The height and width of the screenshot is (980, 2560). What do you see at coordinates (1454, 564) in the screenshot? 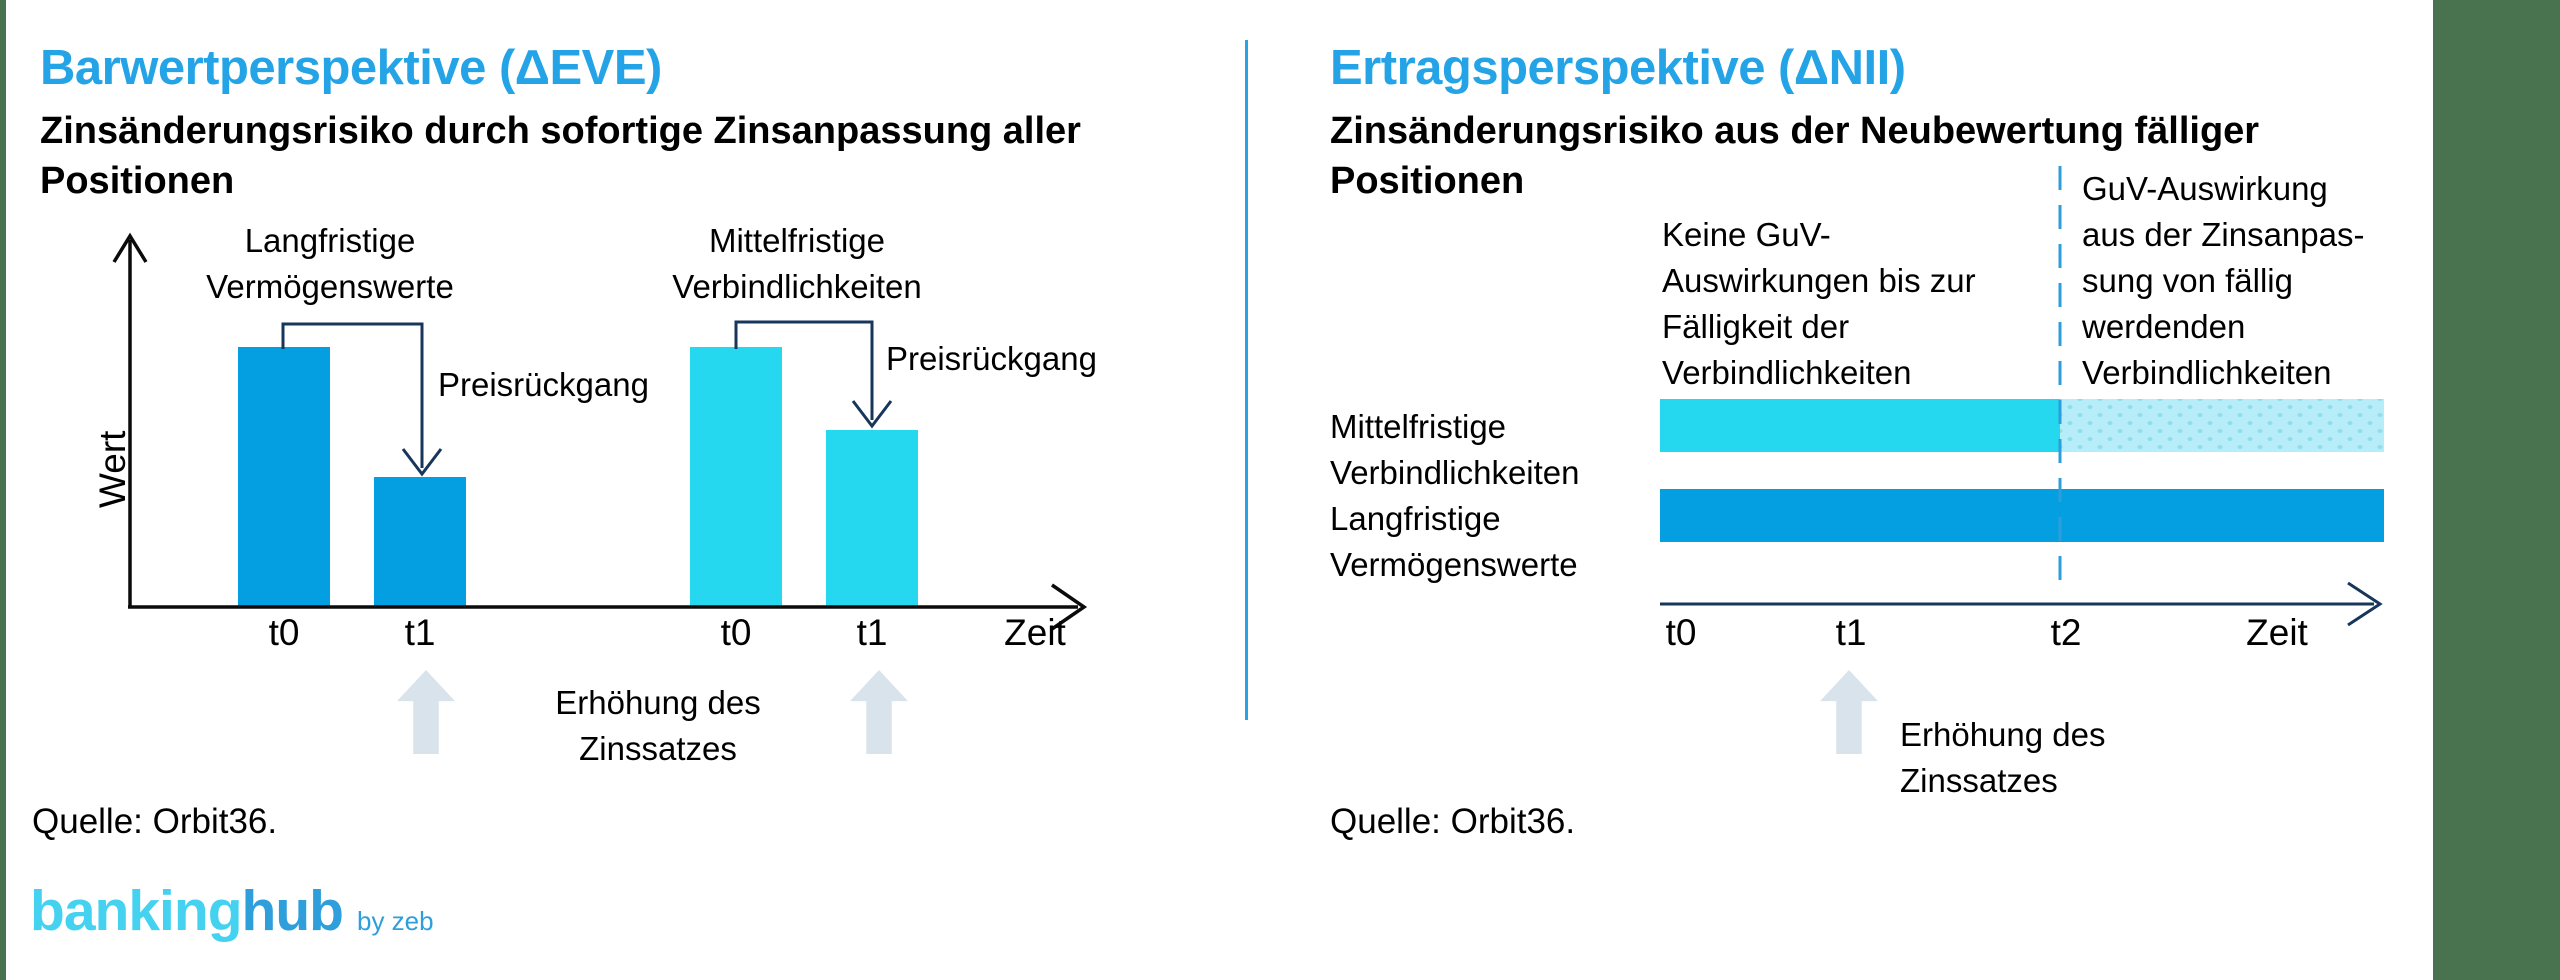
I see `row2-label-line2: Vermögenswerte` at bounding box center [1454, 564].